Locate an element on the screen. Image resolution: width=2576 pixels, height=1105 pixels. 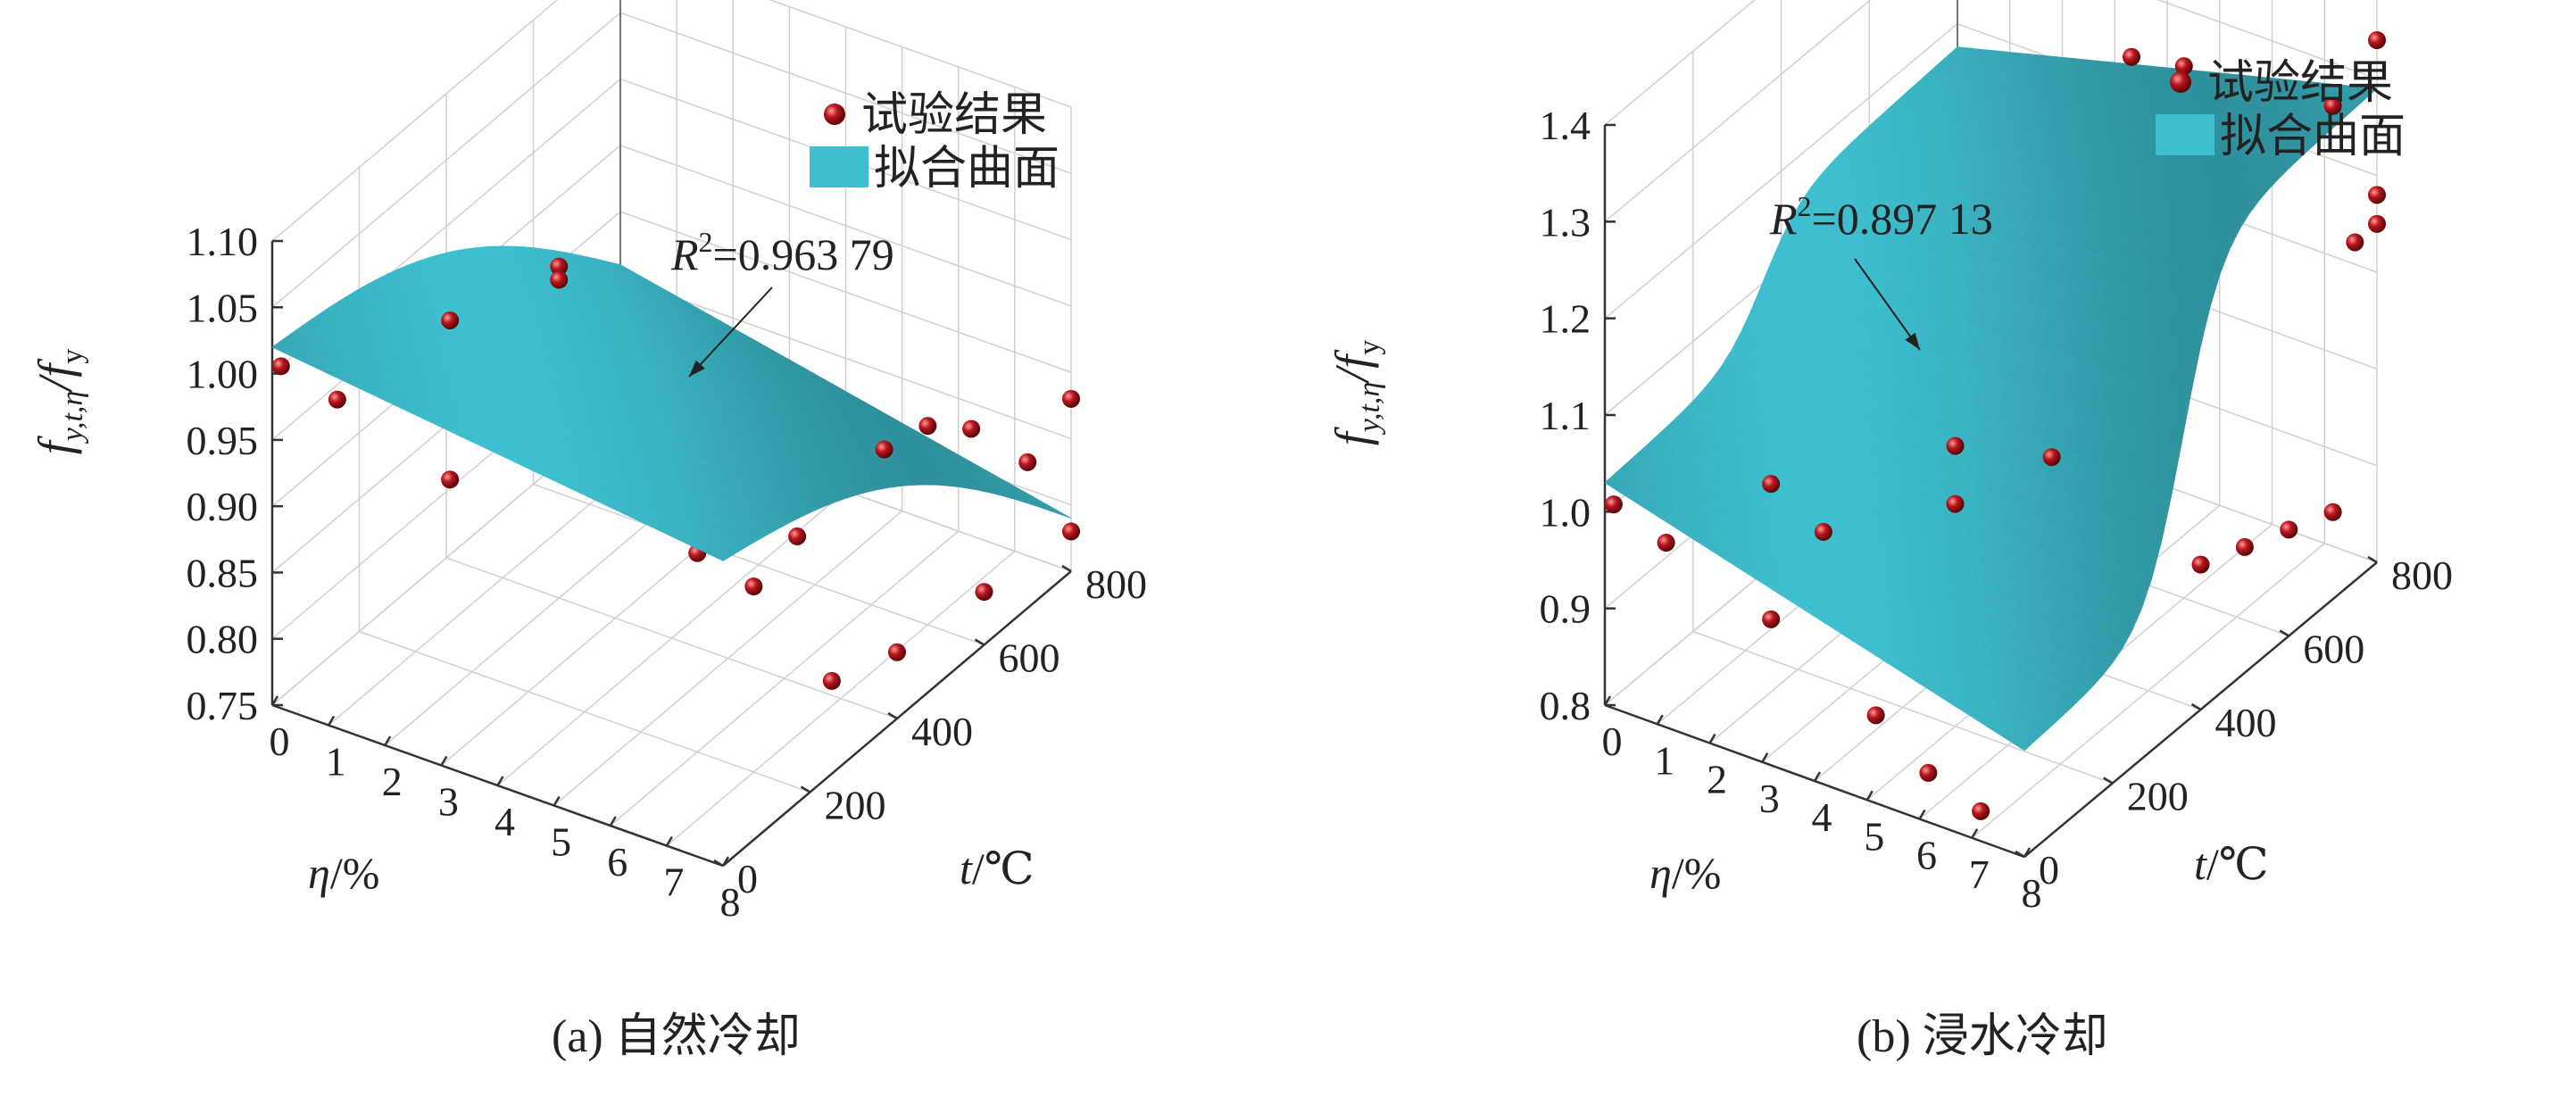
z-tick-label: 1.2 is located at coordinates (1566, 319).